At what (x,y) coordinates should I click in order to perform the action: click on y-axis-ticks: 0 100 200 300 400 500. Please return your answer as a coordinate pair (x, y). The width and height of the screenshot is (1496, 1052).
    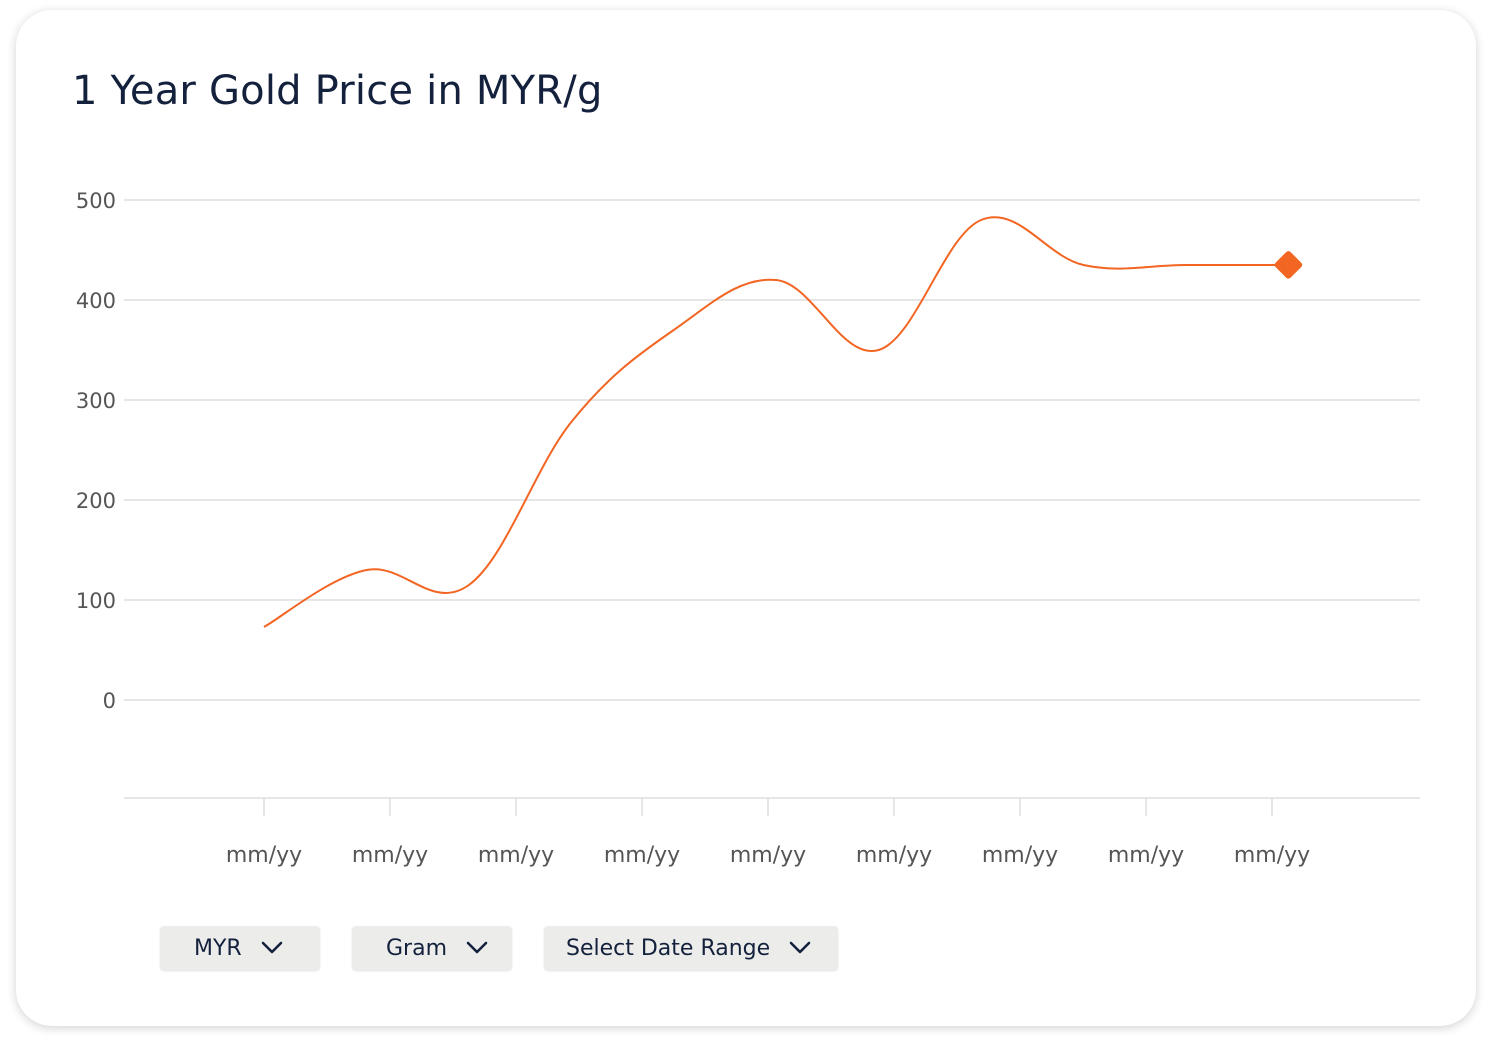
    Looking at the image, I should click on (96, 451).